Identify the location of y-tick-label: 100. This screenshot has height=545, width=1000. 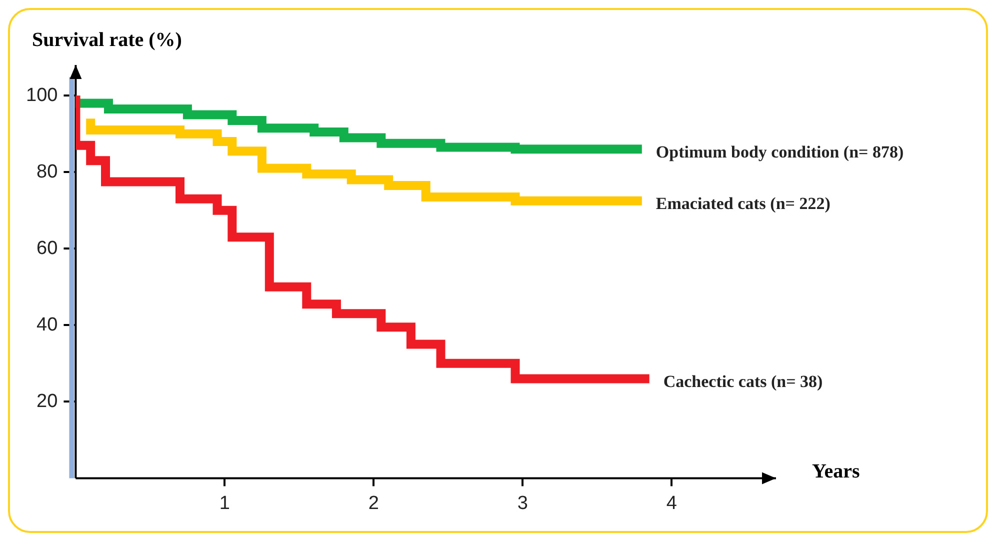
(42, 95).